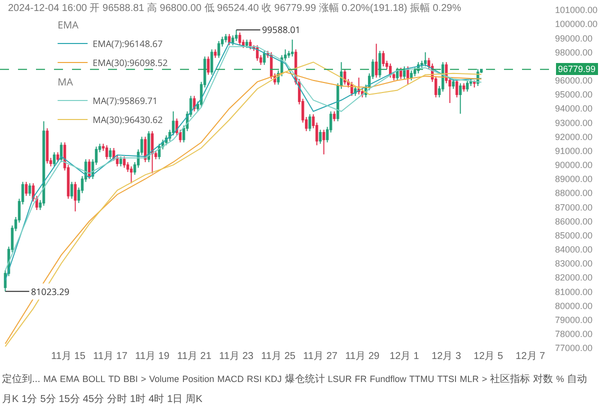 This screenshot has height=414, width=600. What do you see at coordinates (66, 81) in the screenshot?
I see `annotation: MA` at bounding box center [66, 81].